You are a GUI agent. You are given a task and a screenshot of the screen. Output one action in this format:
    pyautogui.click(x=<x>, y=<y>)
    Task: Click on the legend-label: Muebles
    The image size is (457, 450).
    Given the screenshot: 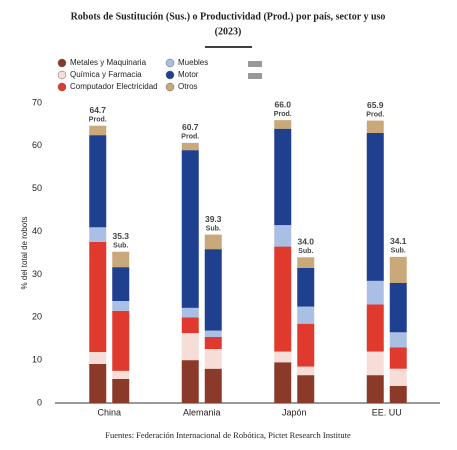 What is the action you would take?
    pyautogui.click(x=193, y=62)
    